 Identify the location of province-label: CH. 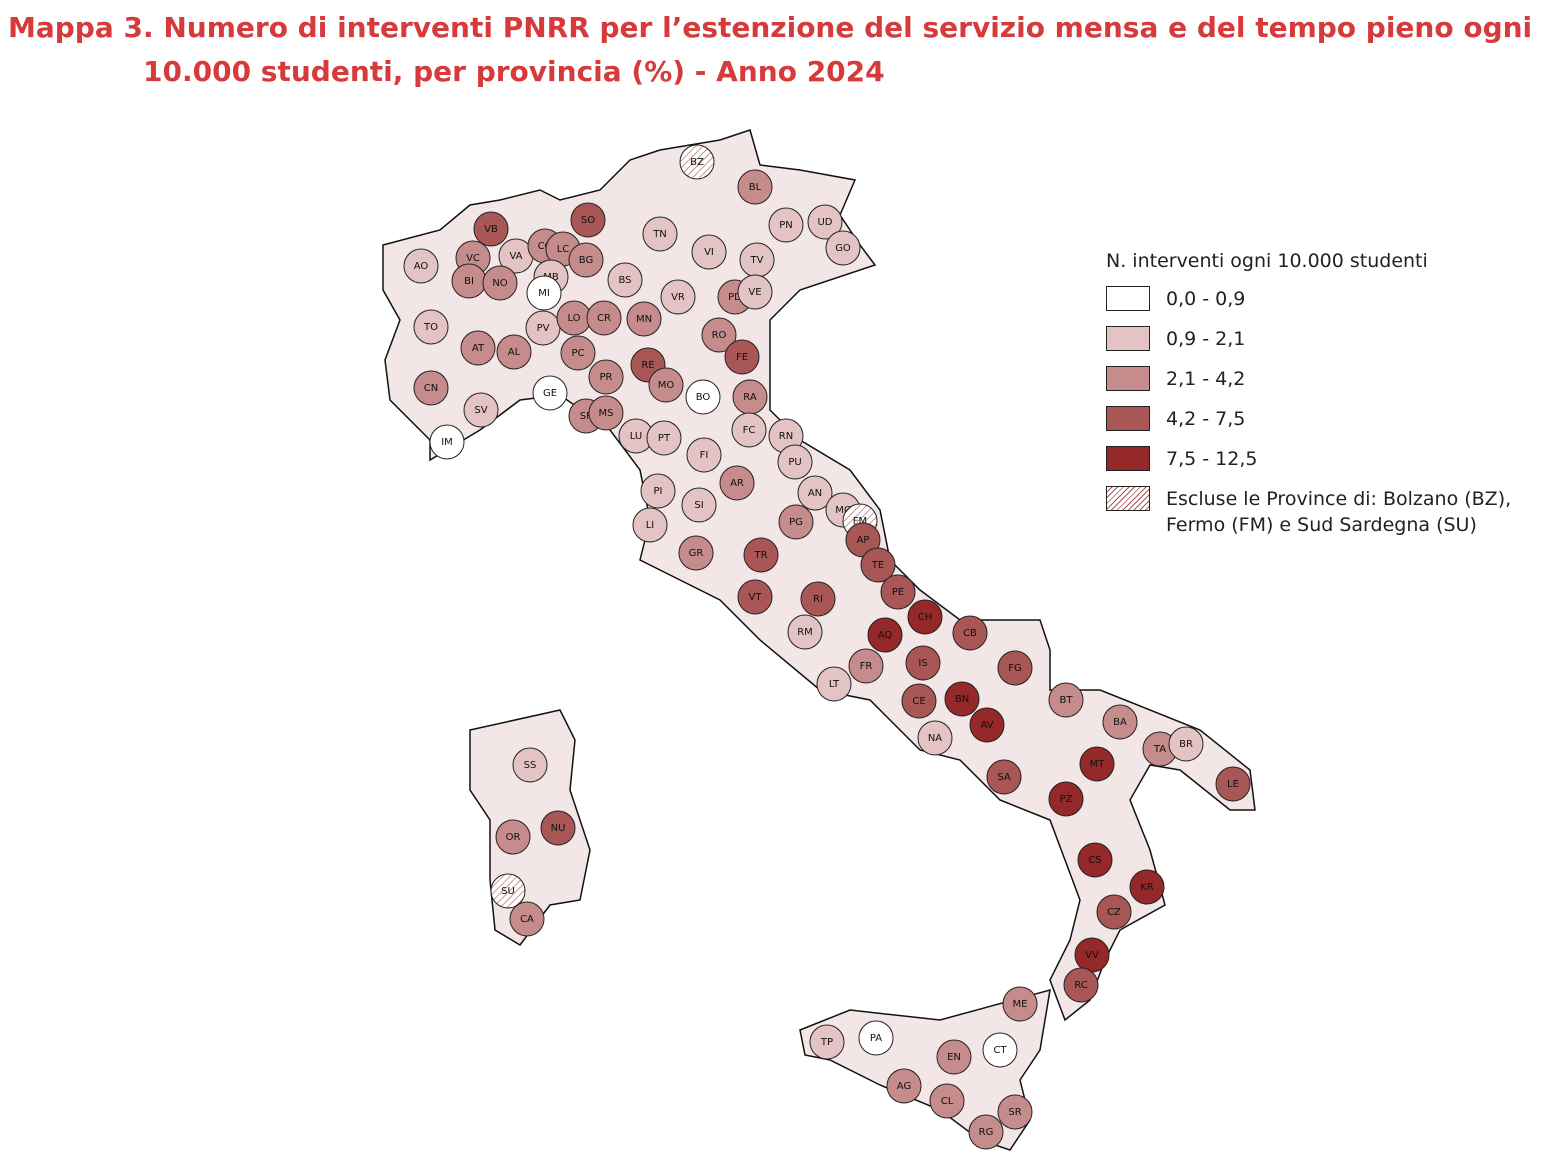
(925, 617).